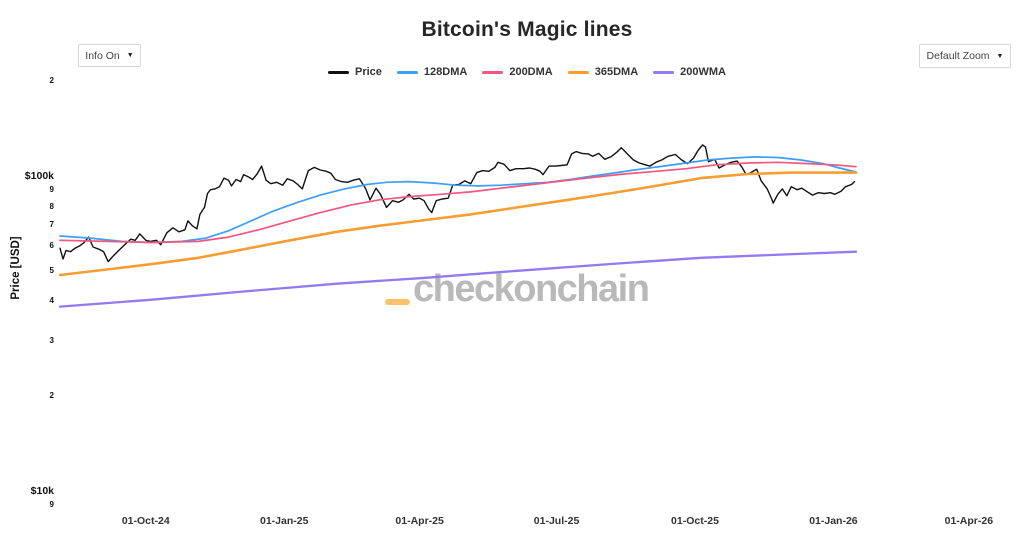 The height and width of the screenshot is (557, 1024). What do you see at coordinates (969, 521) in the screenshot?
I see `x-axis-tick-label: 01-Apr-26` at bounding box center [969, 521].